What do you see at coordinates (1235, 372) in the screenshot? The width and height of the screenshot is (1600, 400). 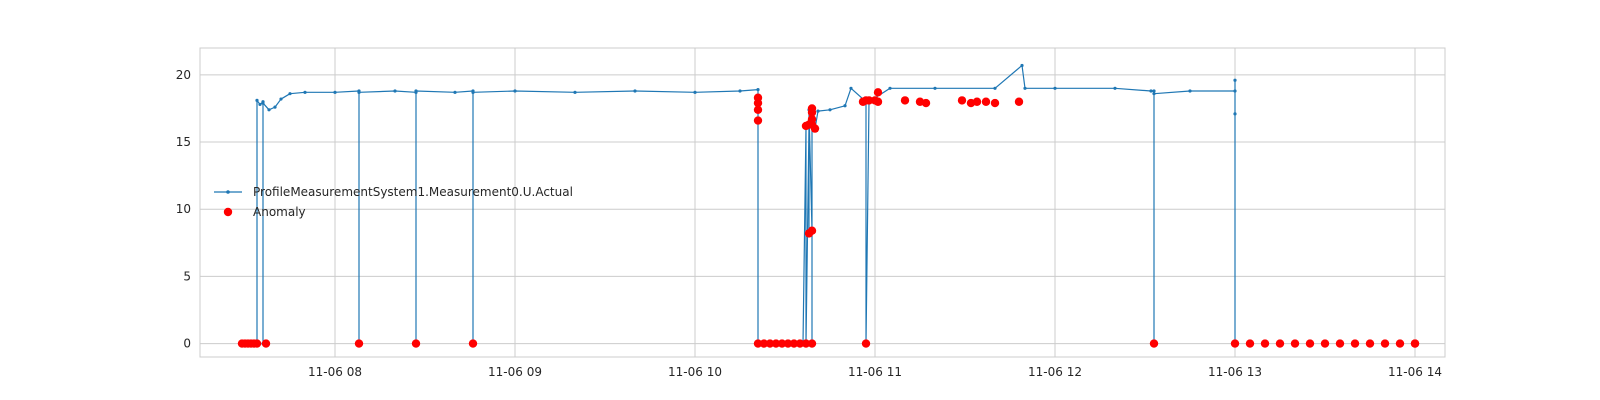 I see `x-tick-label: 11-06 13` at bounding box center [1235, 372].